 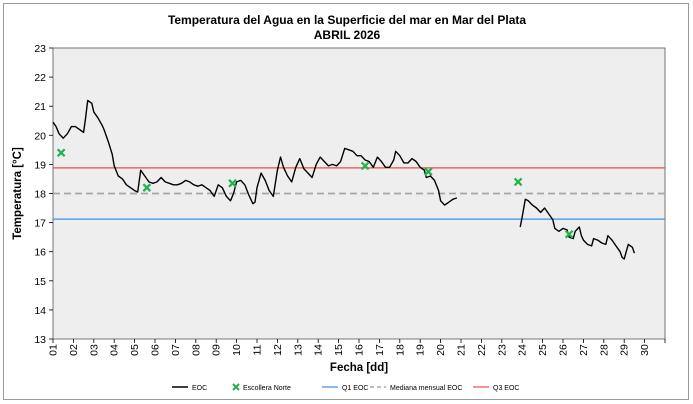 What do you see at coordinates (40, 195) in the screenshot?
I see `y-tick-label: 18` at bounding box center [40, 195].